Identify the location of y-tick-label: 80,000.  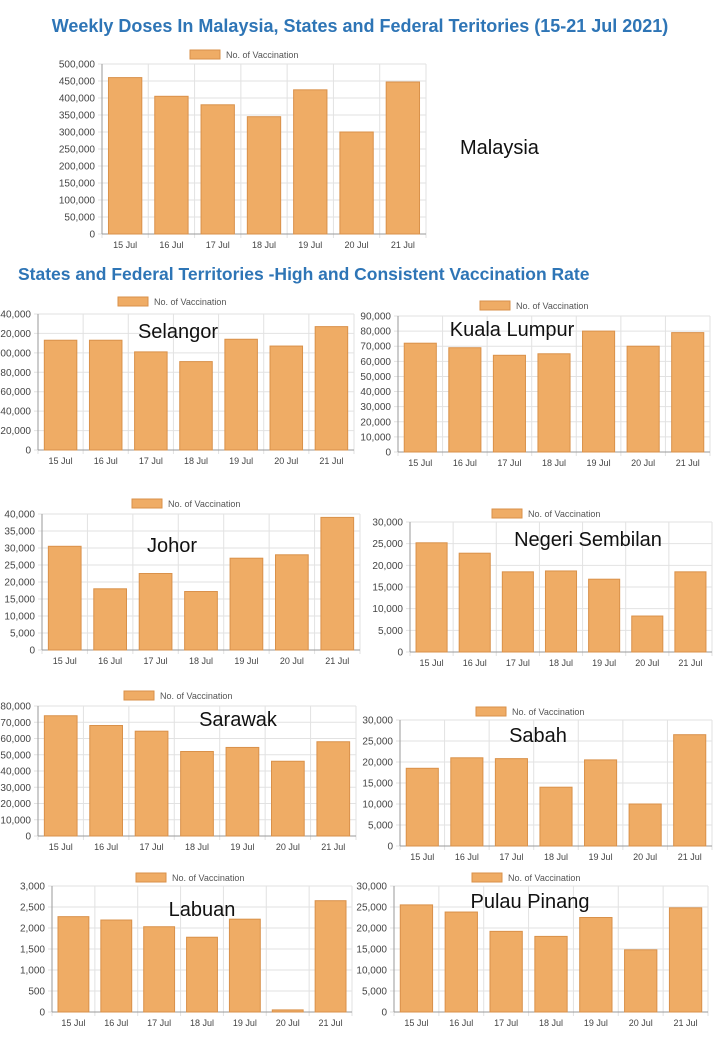
(15, 373).